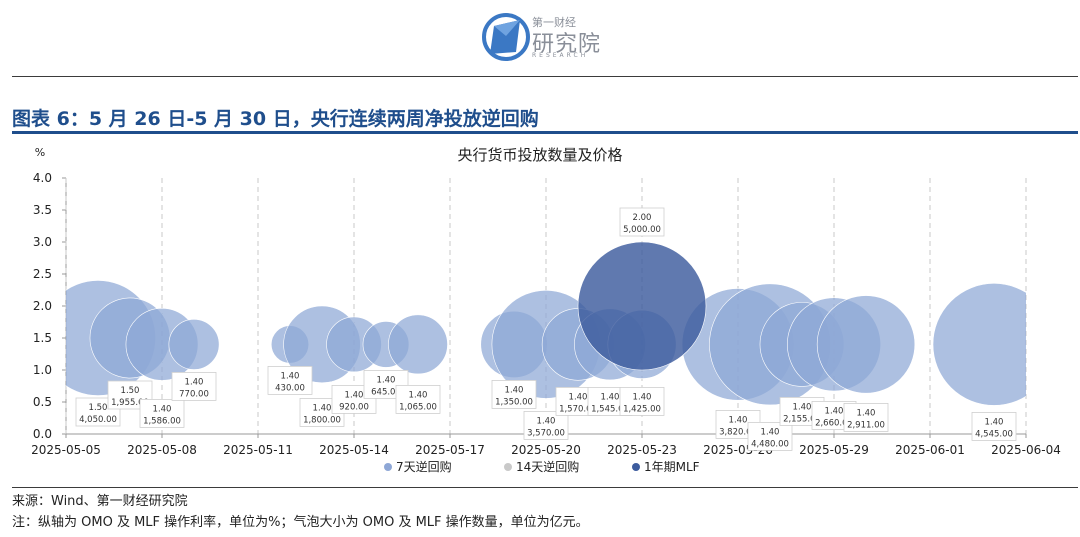 This screenshot has width=1080, height=537. Describe the element at coordinates (834, 450) in the screenshot. I see `x-tick-label: 2025-05-29` at that location.